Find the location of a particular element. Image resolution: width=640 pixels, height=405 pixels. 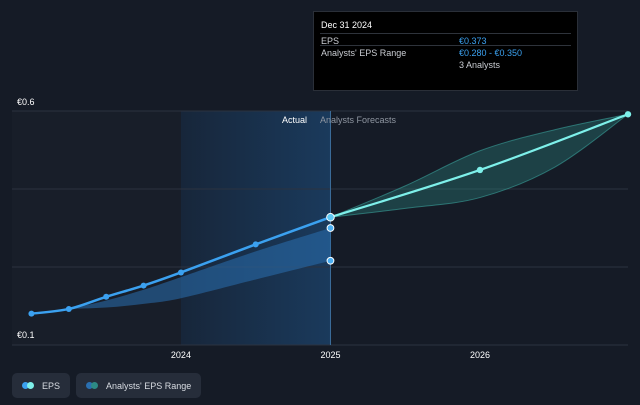

actual-region-background is located at coordinates (255, 228).